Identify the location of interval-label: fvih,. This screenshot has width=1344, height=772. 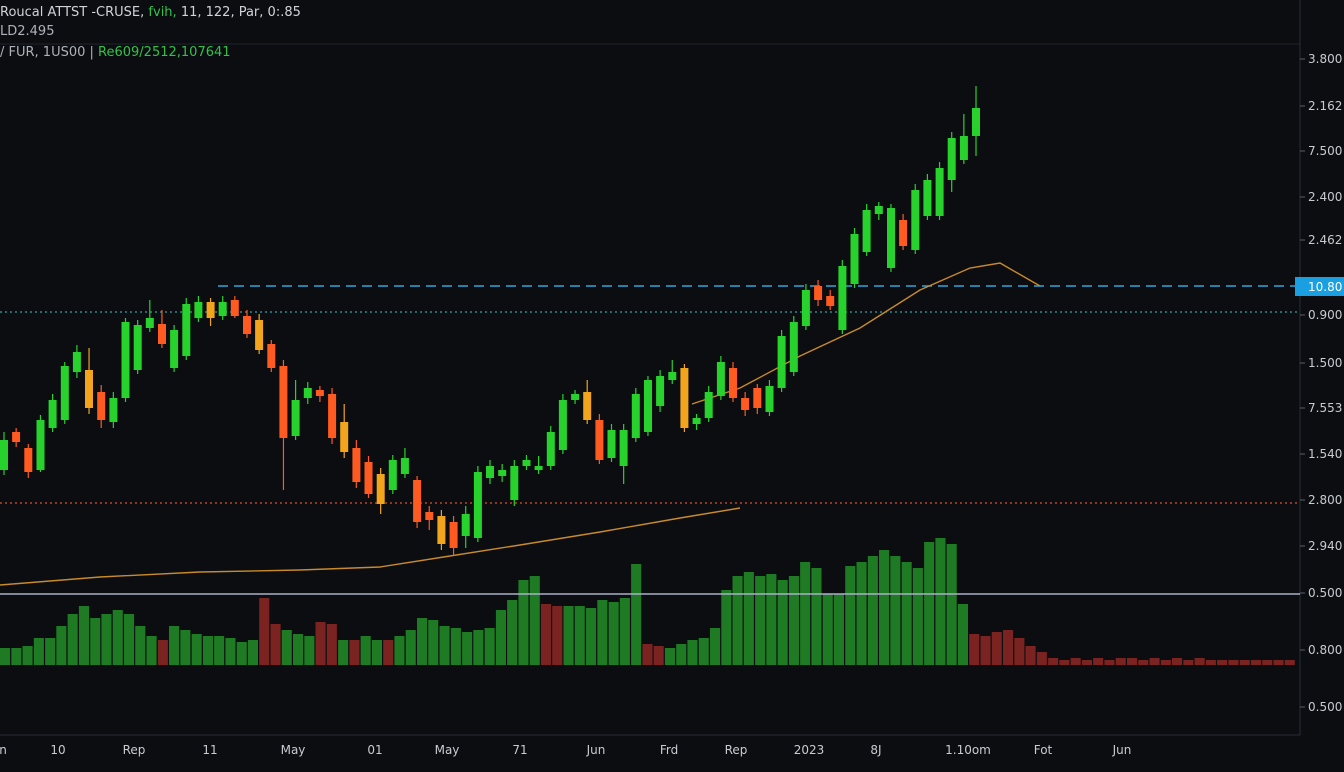
(162, 12).